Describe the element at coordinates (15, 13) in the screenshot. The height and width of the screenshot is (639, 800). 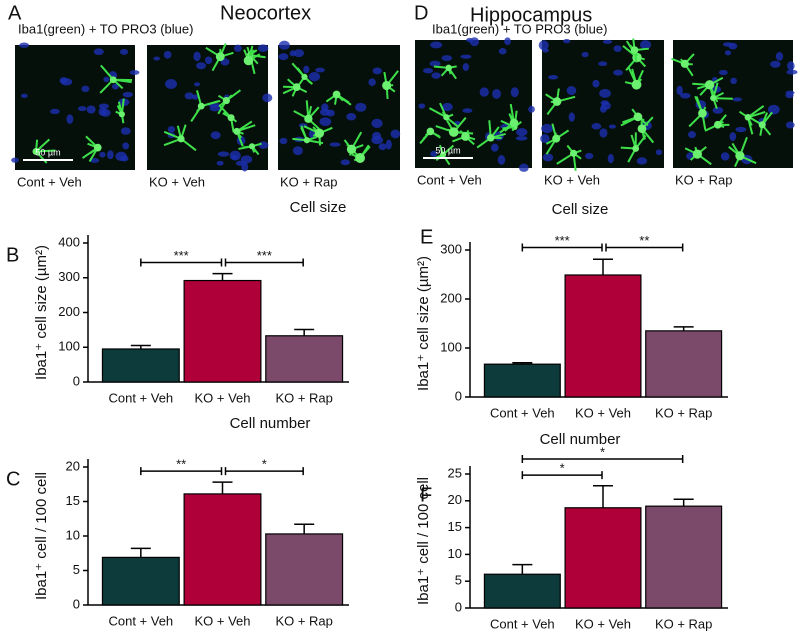
I see `panel-letter: A` at that location.